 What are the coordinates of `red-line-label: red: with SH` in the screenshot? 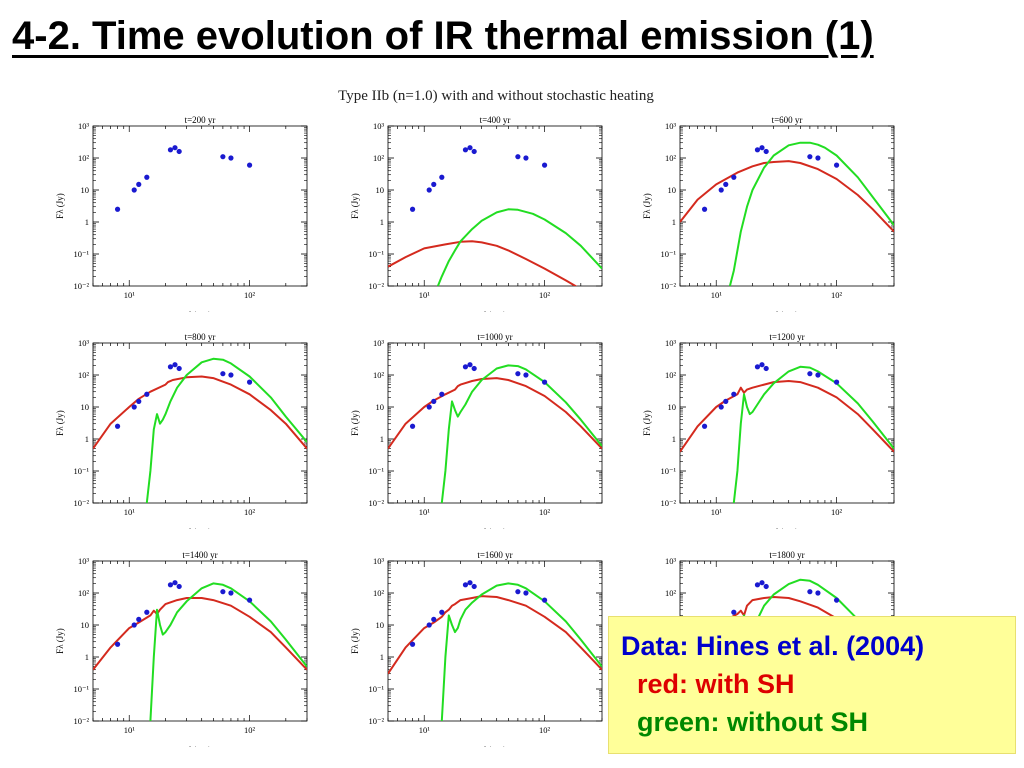 It's located at (716, 684).